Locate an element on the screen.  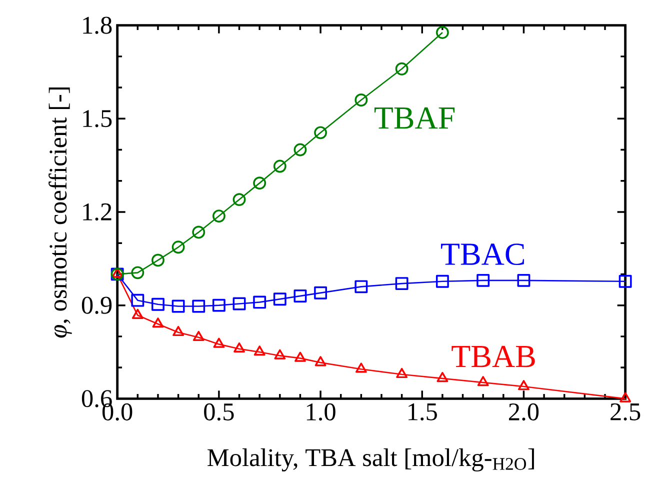
x-axis-title: Molality, TBA salt [mol/kg-$_{H2O}$] is located at coordinates (371, 460).